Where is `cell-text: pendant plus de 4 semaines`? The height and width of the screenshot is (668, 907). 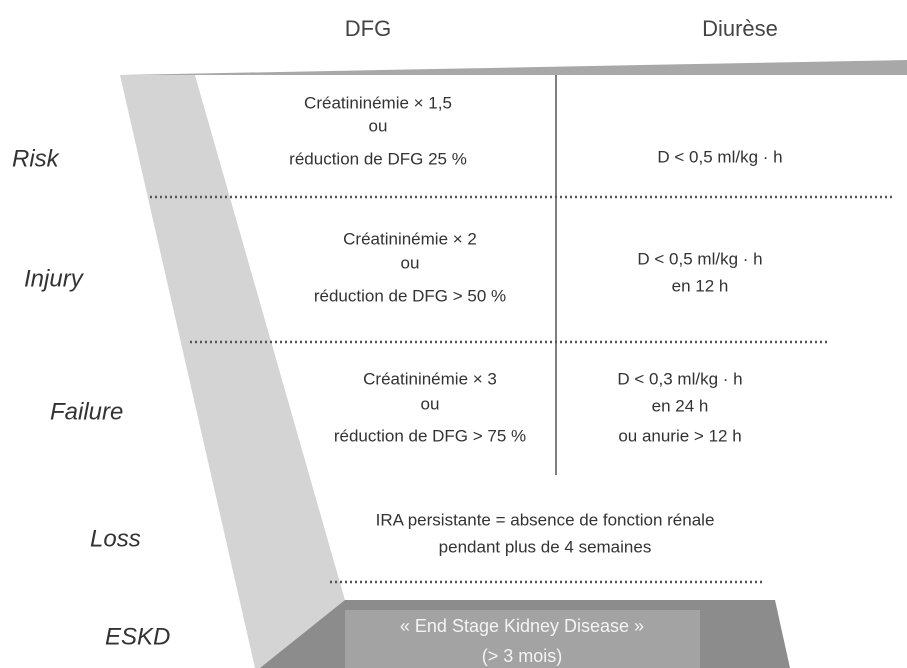 cell-text: pendant plus de 4 semaines is located at coordinates (545, 546).